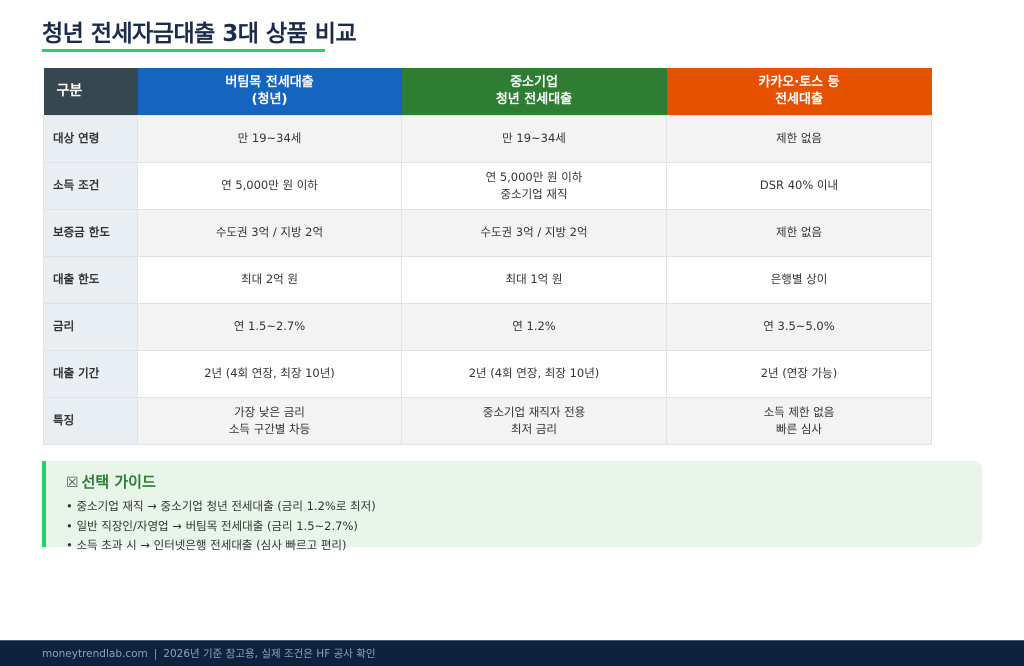  Describe the element at coordinates (183, 50) in the screenshot. I see `title-underline` at that location.